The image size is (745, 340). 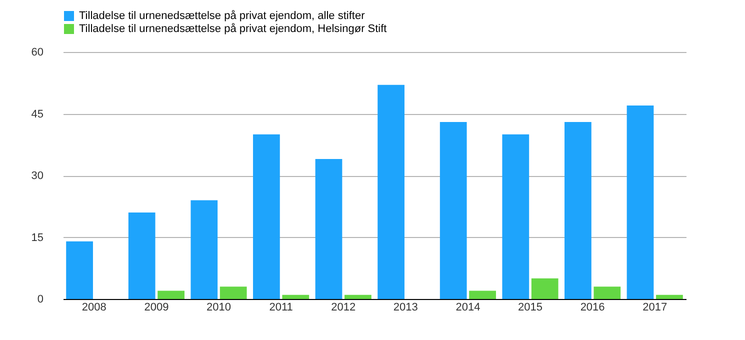 What do you see at coordinates (592, 308) in the screenshot?
I see `x-tick-label: 2016` at bounding box center [592, 308].